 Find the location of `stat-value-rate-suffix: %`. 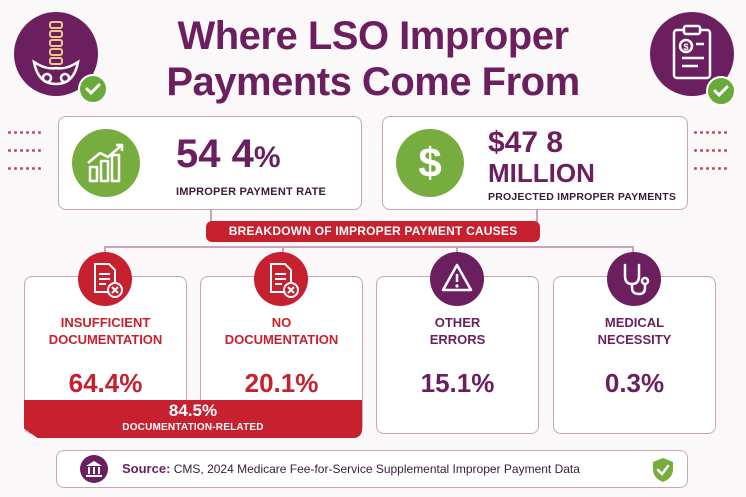

stat-value-rate-suffix: % is located at coordinates (267, 157).